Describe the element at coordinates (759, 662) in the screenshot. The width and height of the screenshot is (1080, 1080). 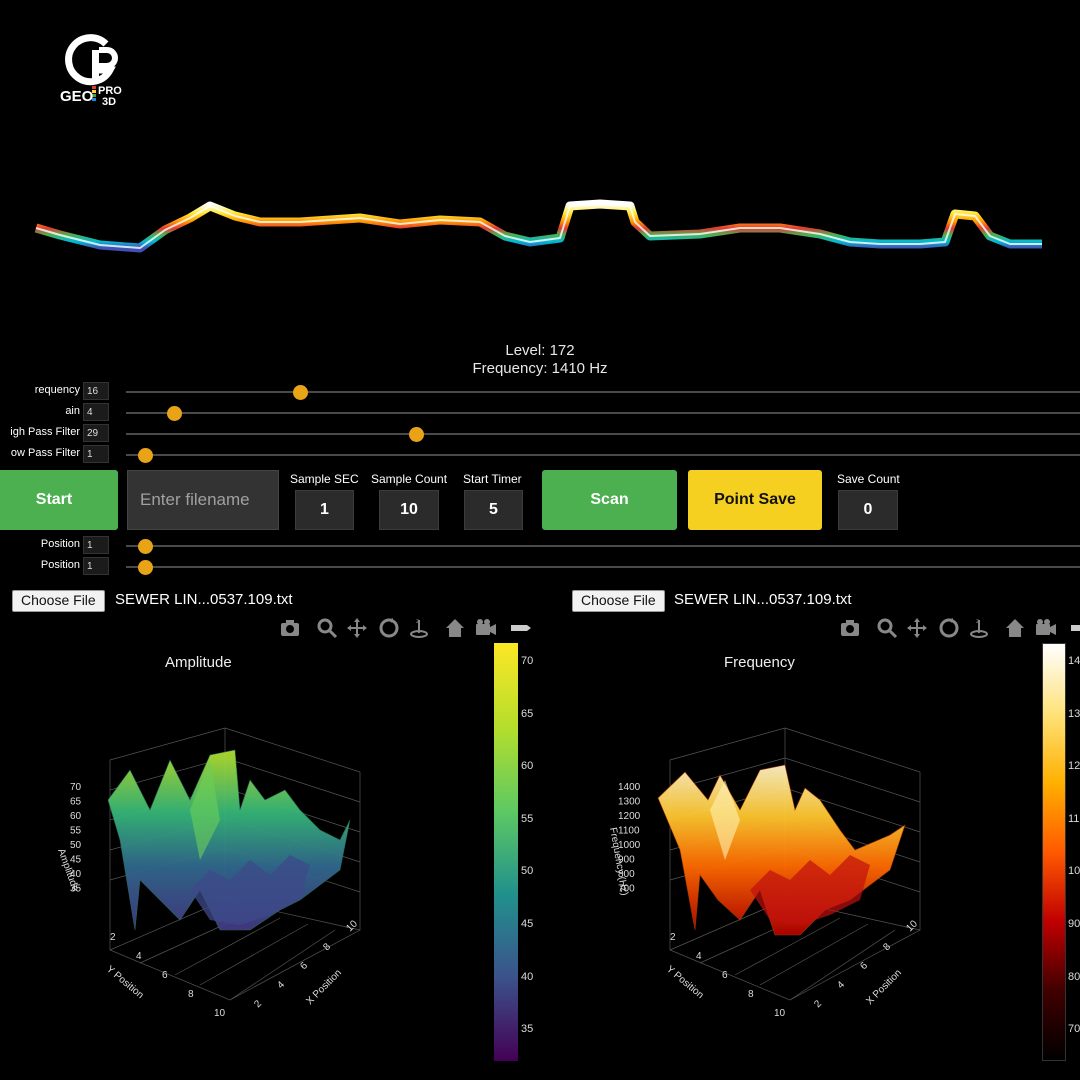
I see `frequency-plot-title: Frequency` at that location.